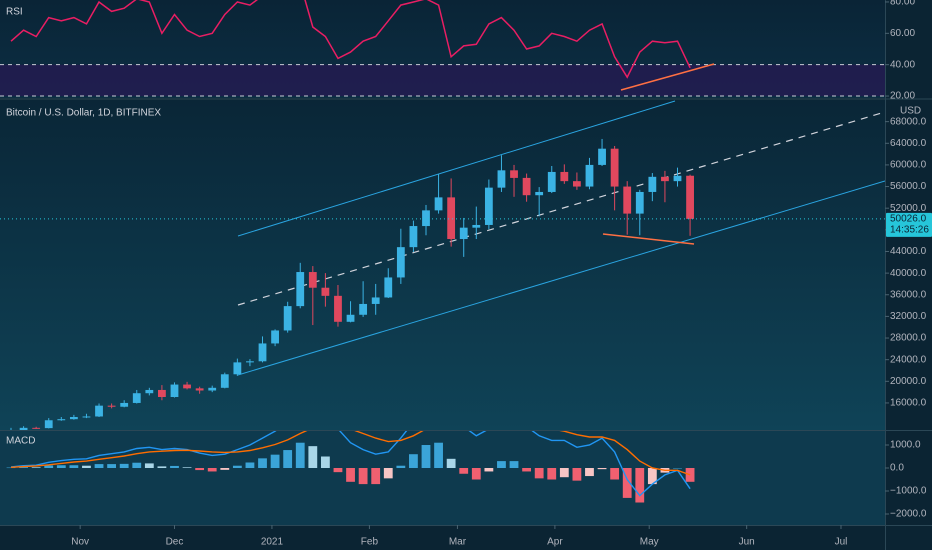  What do you see at coordinates (908, 294) in the screenshot?
I see `y-tick-label: 36000.0` at bounding box center [908, 294].